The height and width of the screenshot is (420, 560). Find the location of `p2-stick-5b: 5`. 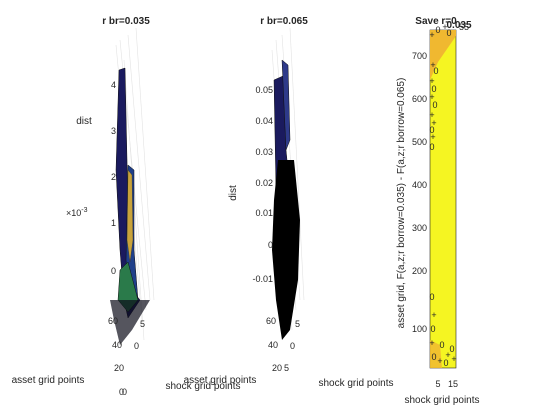

p2-stick-5b: 5 is located at coordinates (286, 368).